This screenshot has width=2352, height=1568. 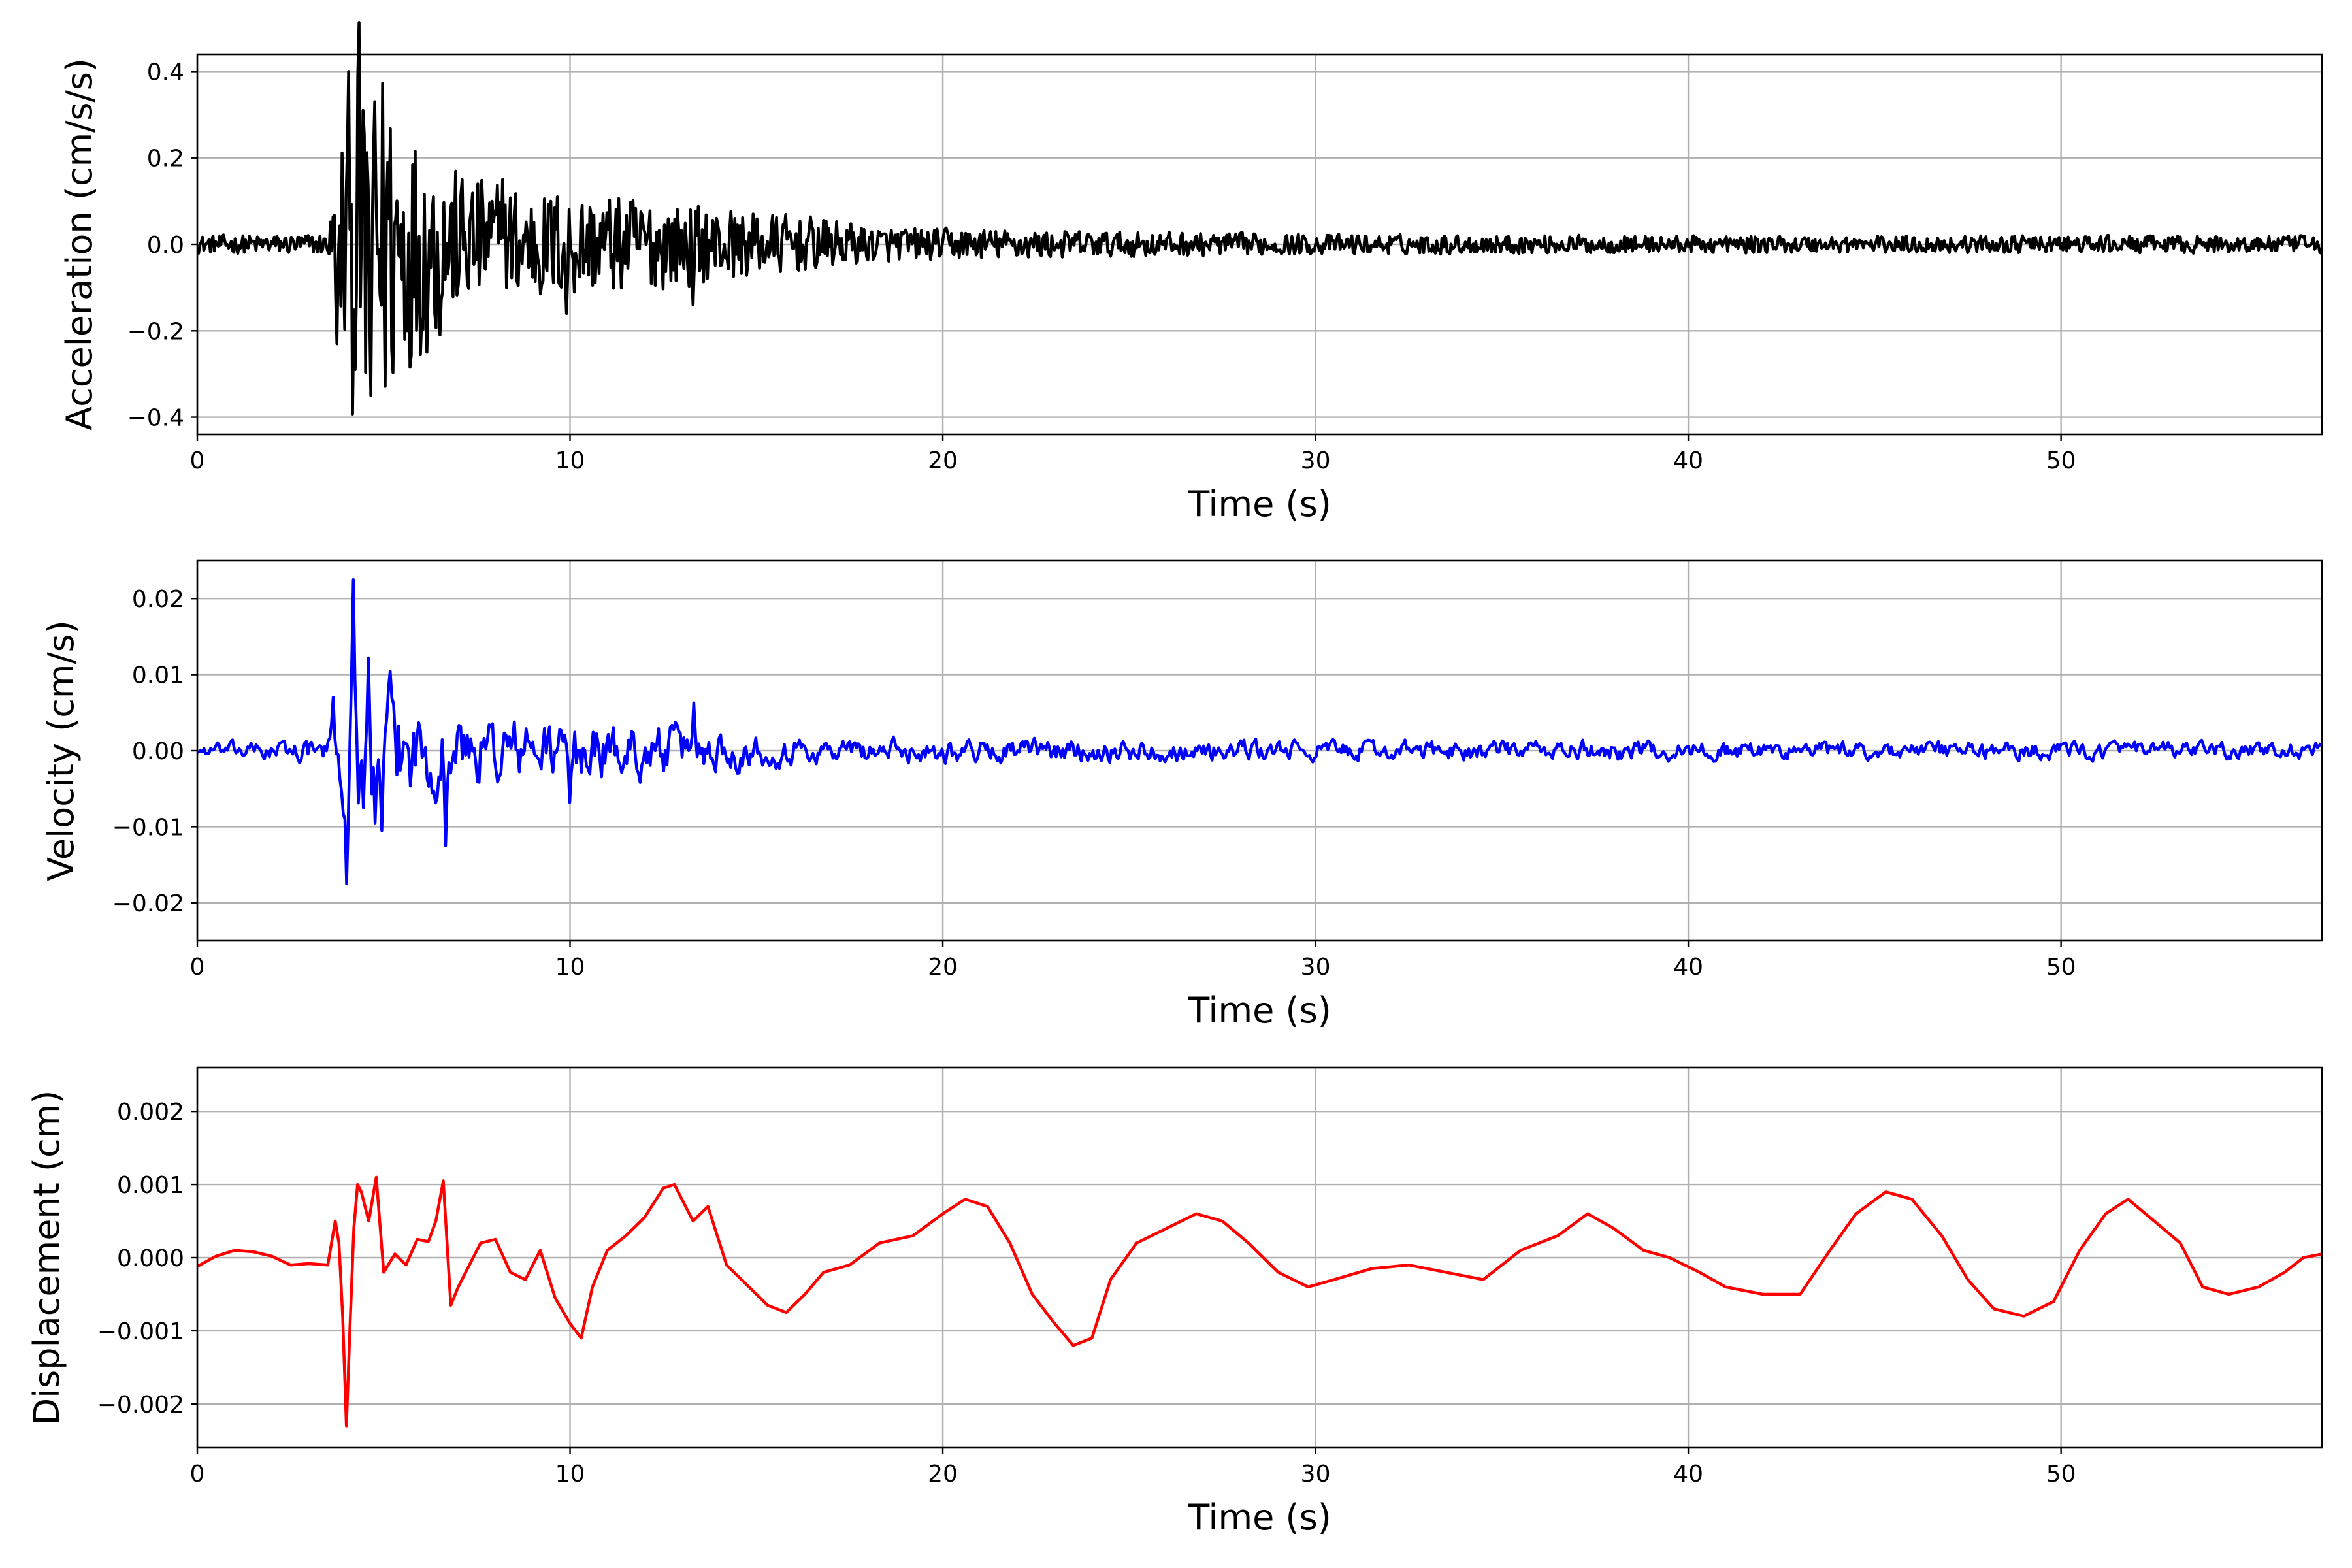 What do you see at coordinates (140, 1405) in the screenshot?
I see `y-tick-label: −0.002` at bounding box center [140, 1405].